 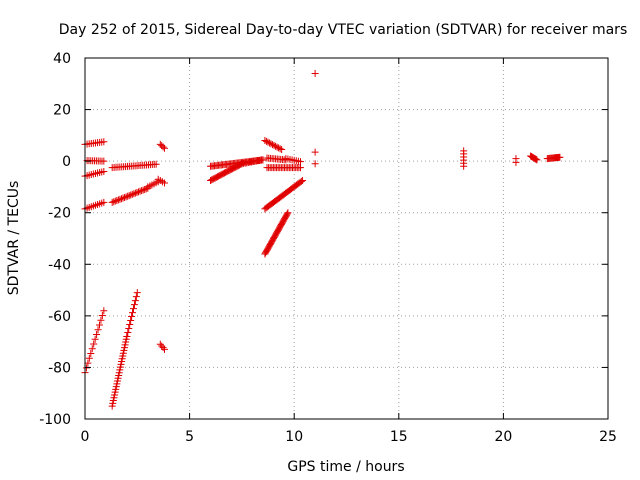 I want to click on x-axis-label: GPS time / hours, so click(x=345, y=467).